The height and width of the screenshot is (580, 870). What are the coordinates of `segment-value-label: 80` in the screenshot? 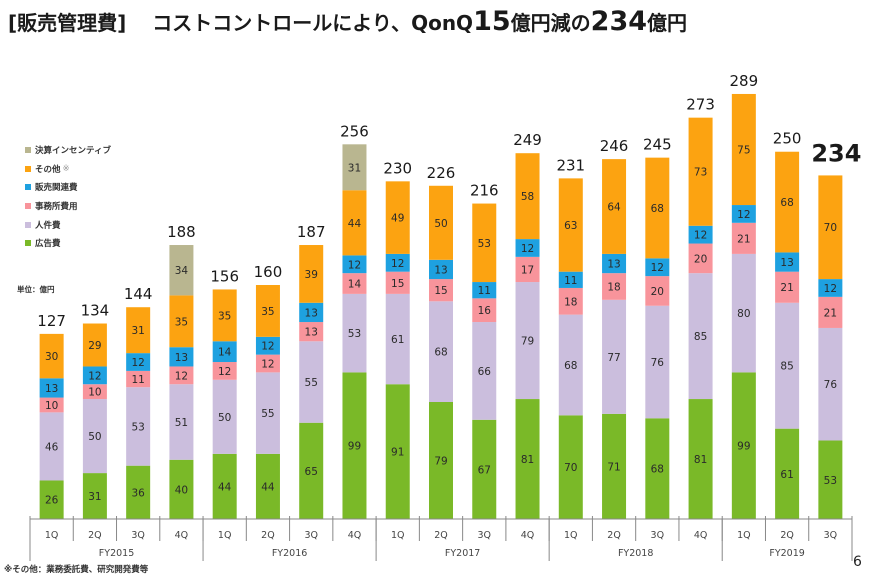 It's located at (743, 314).